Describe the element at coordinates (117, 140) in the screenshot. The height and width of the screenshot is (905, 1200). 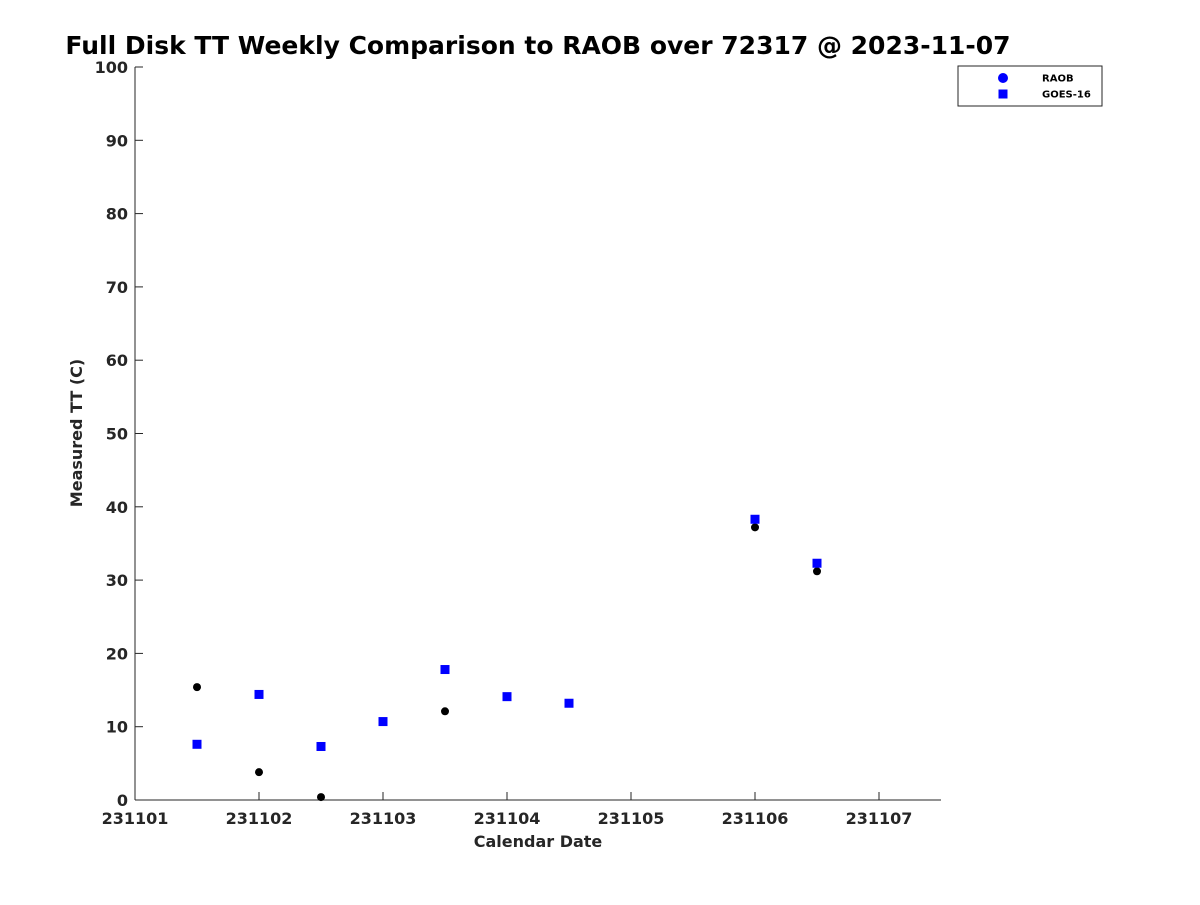
I see `y-tick-label: 90` at that location.